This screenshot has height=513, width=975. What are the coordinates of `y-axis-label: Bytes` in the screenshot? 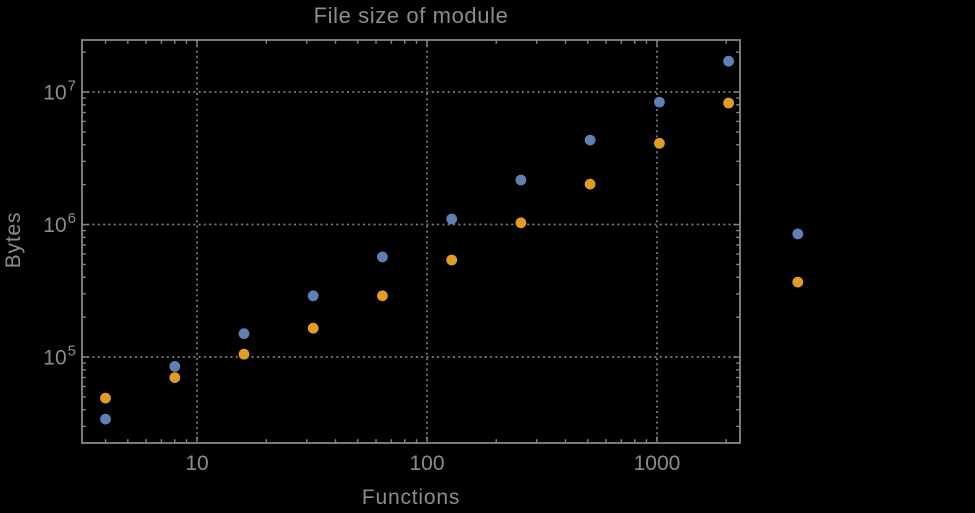 It's located at (13, 240).